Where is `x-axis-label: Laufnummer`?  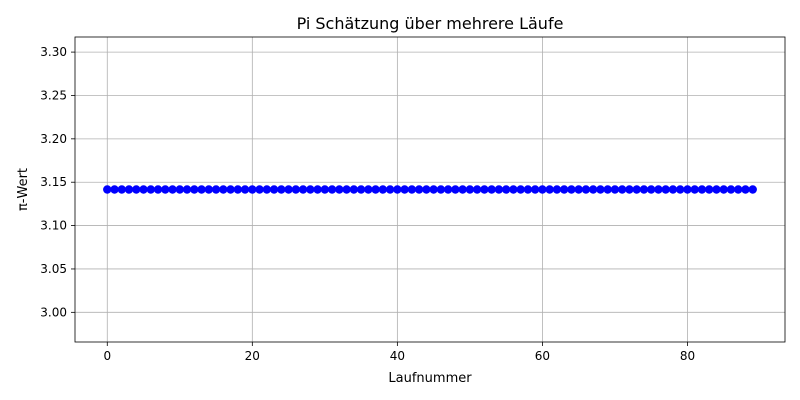 x-axis-label: Laufnummer is located at coordinates (430, 378).